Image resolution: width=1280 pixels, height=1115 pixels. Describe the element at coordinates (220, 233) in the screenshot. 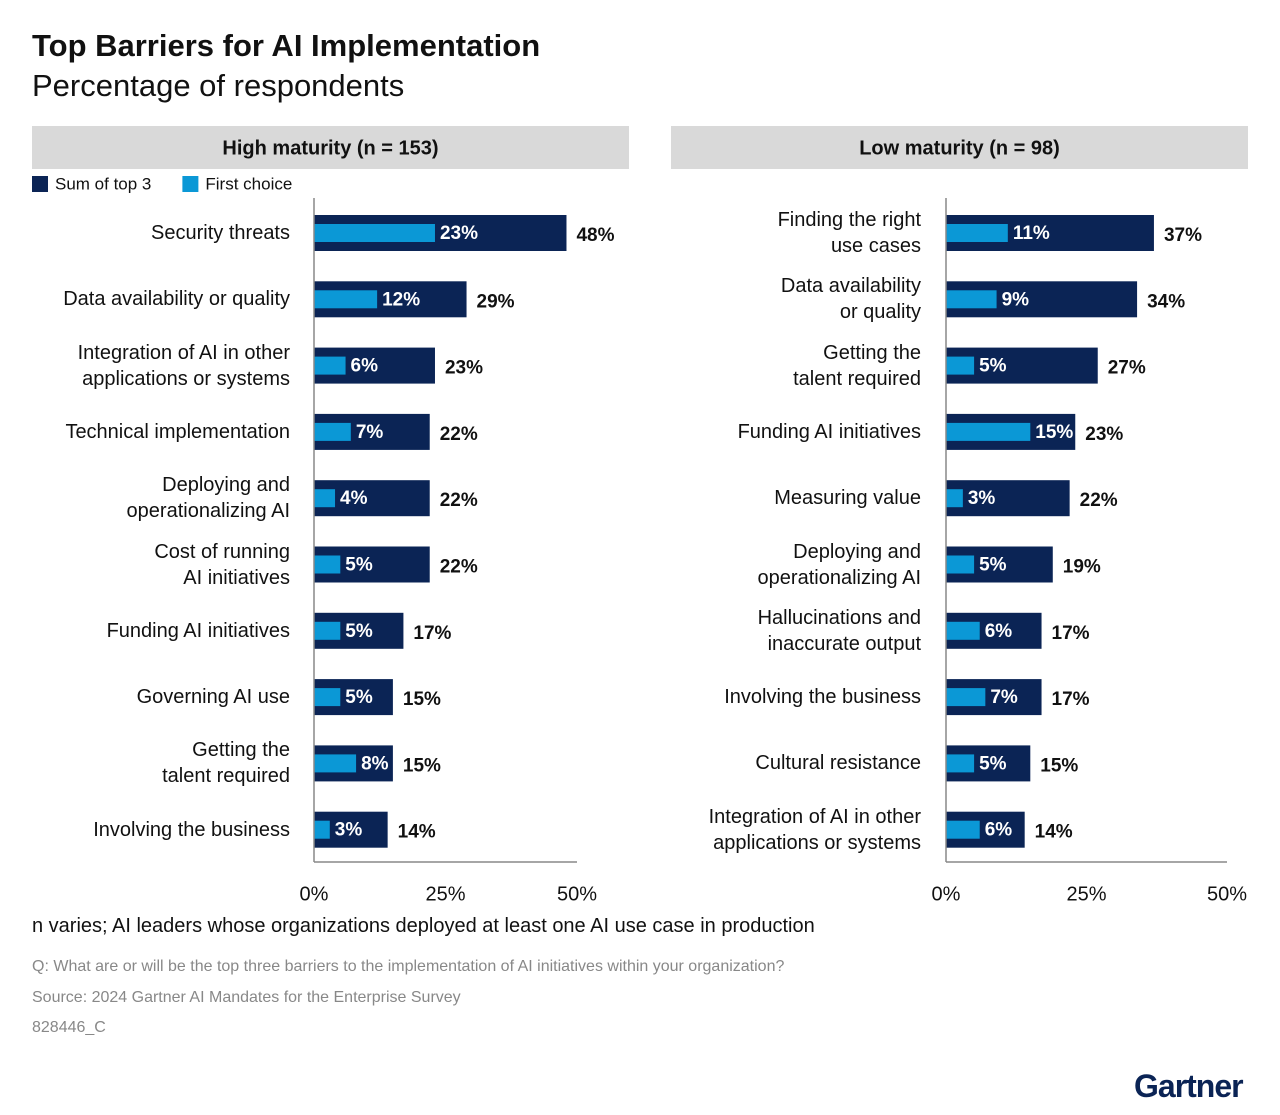

I see `category-label: Security threats` at that location.